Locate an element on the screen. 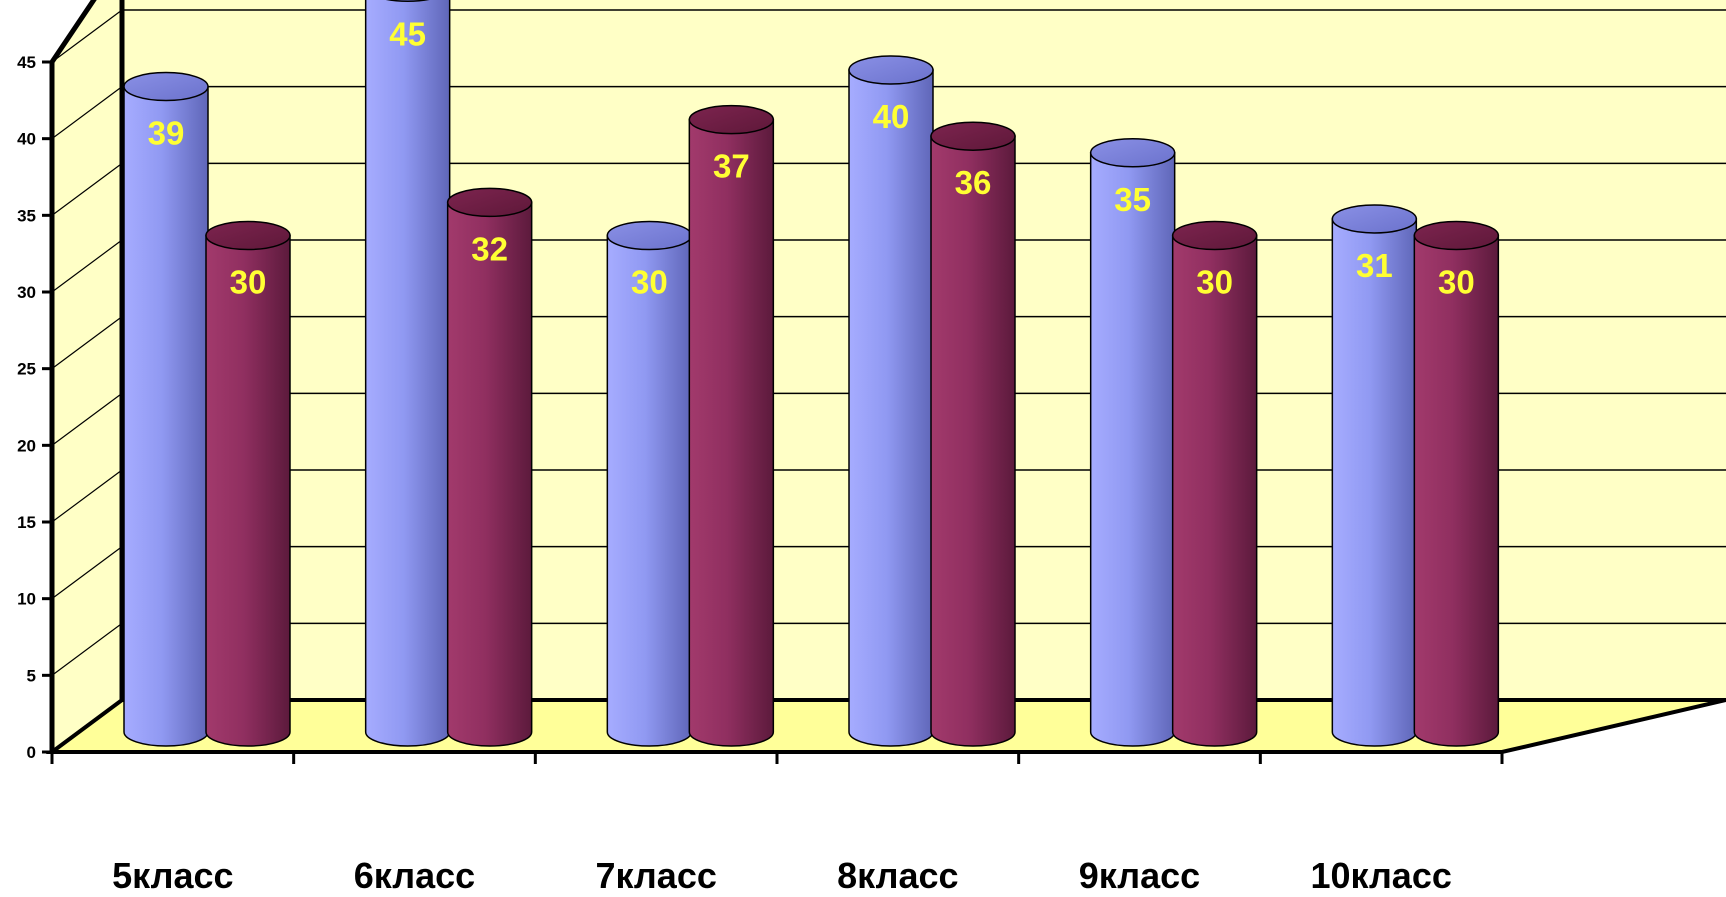  data-label: 36 is located at coordinates (973, 182).